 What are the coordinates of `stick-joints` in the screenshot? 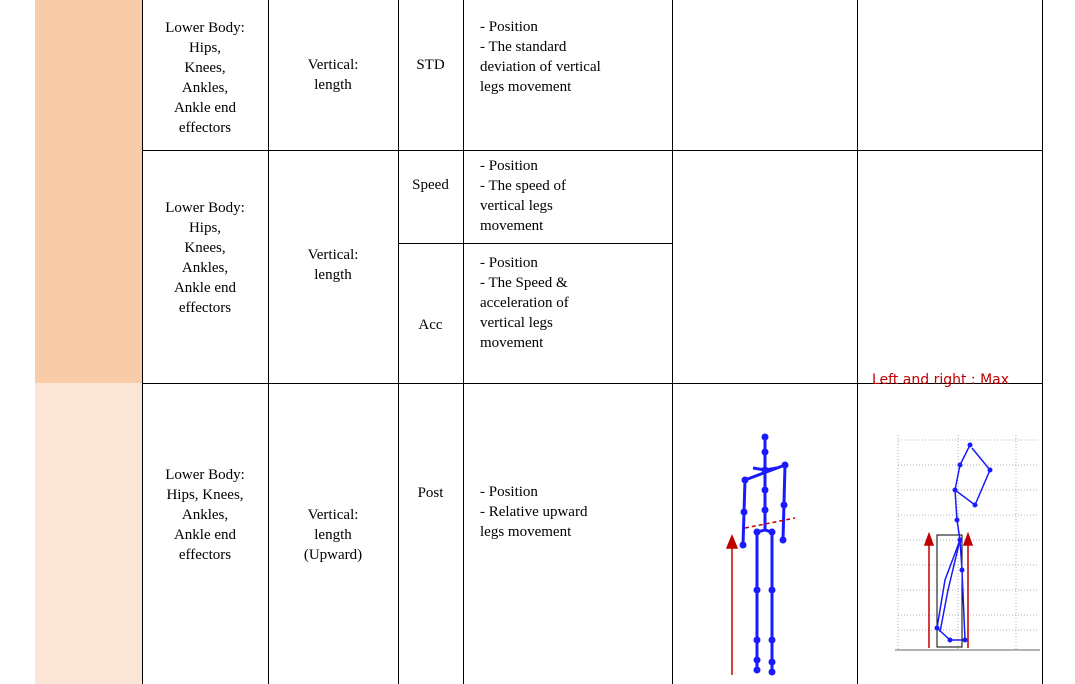 It's located at (764, 554).